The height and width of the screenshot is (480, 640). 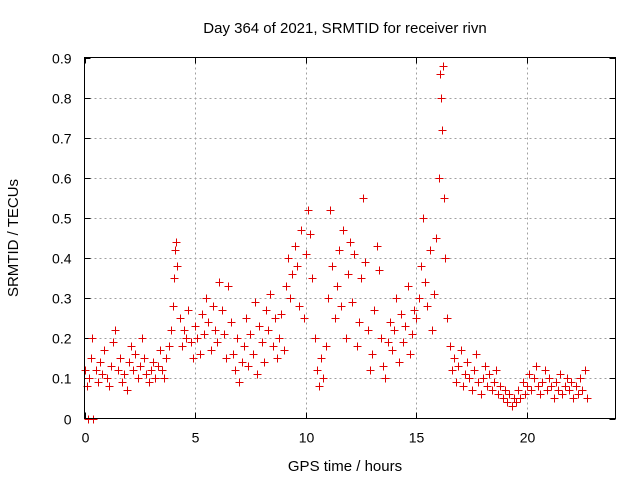 What do you see at coordinates (62, 219) in the screenshot?
I see `y-tick-label: 0.5` at bounding box center [62, 219].